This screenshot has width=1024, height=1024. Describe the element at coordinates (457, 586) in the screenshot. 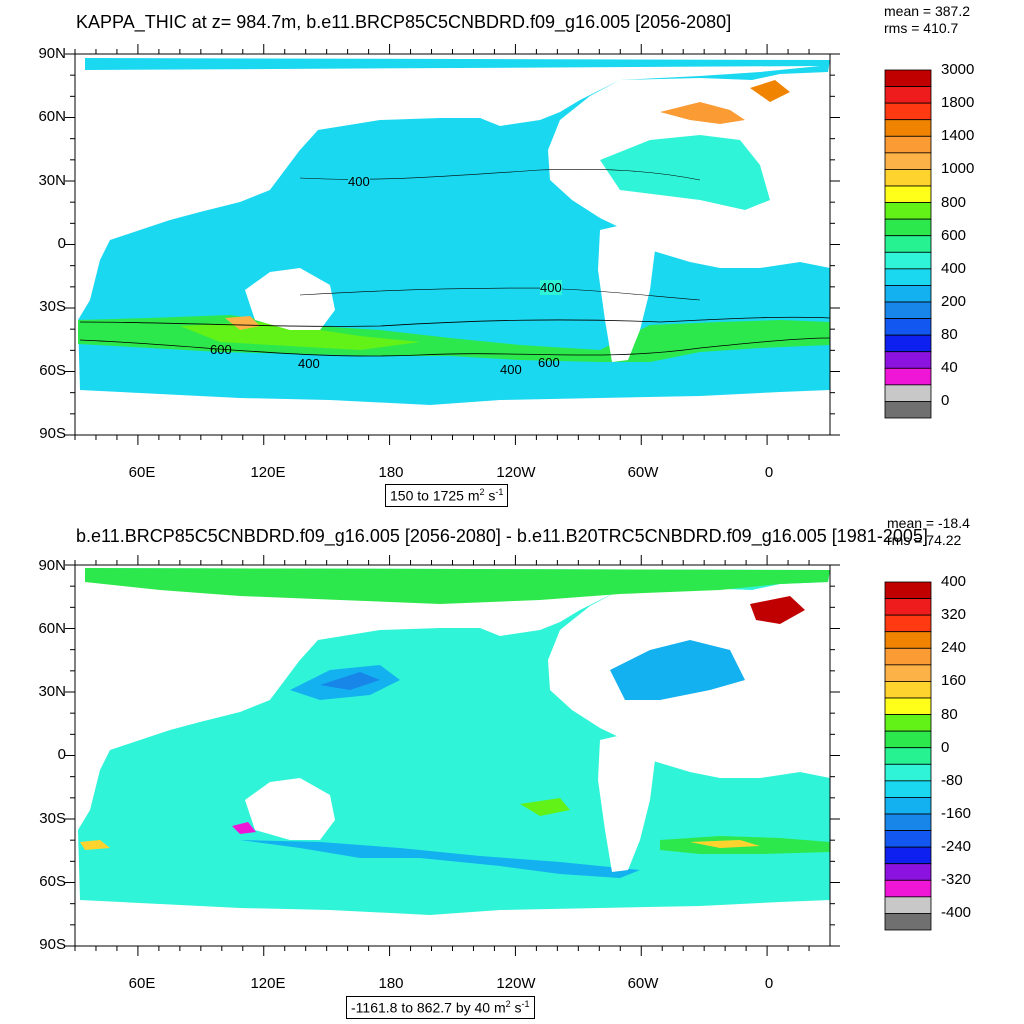

I see `panel2-arctic` at that location.